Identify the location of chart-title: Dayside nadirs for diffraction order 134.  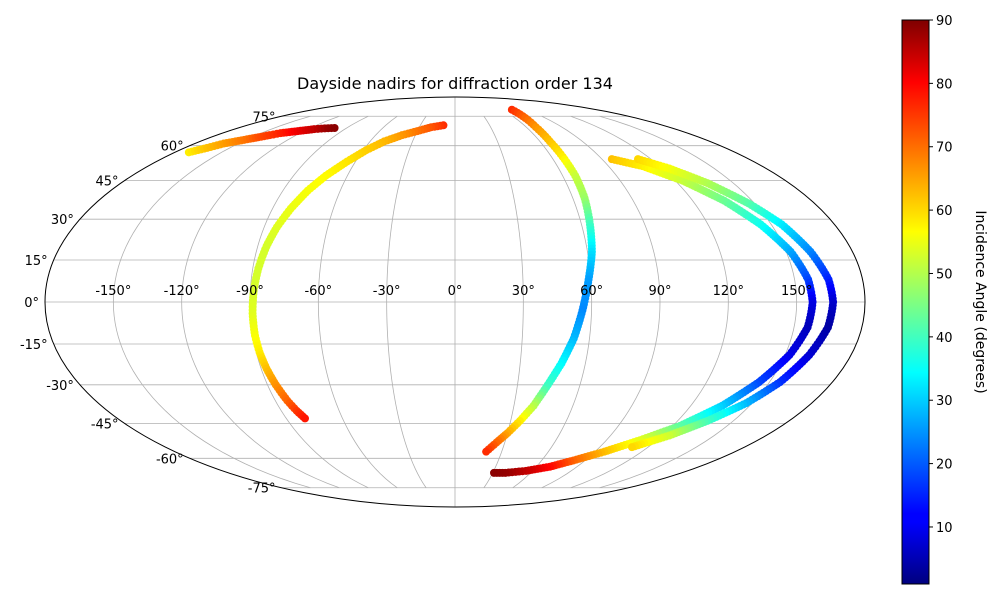
(455, 83).